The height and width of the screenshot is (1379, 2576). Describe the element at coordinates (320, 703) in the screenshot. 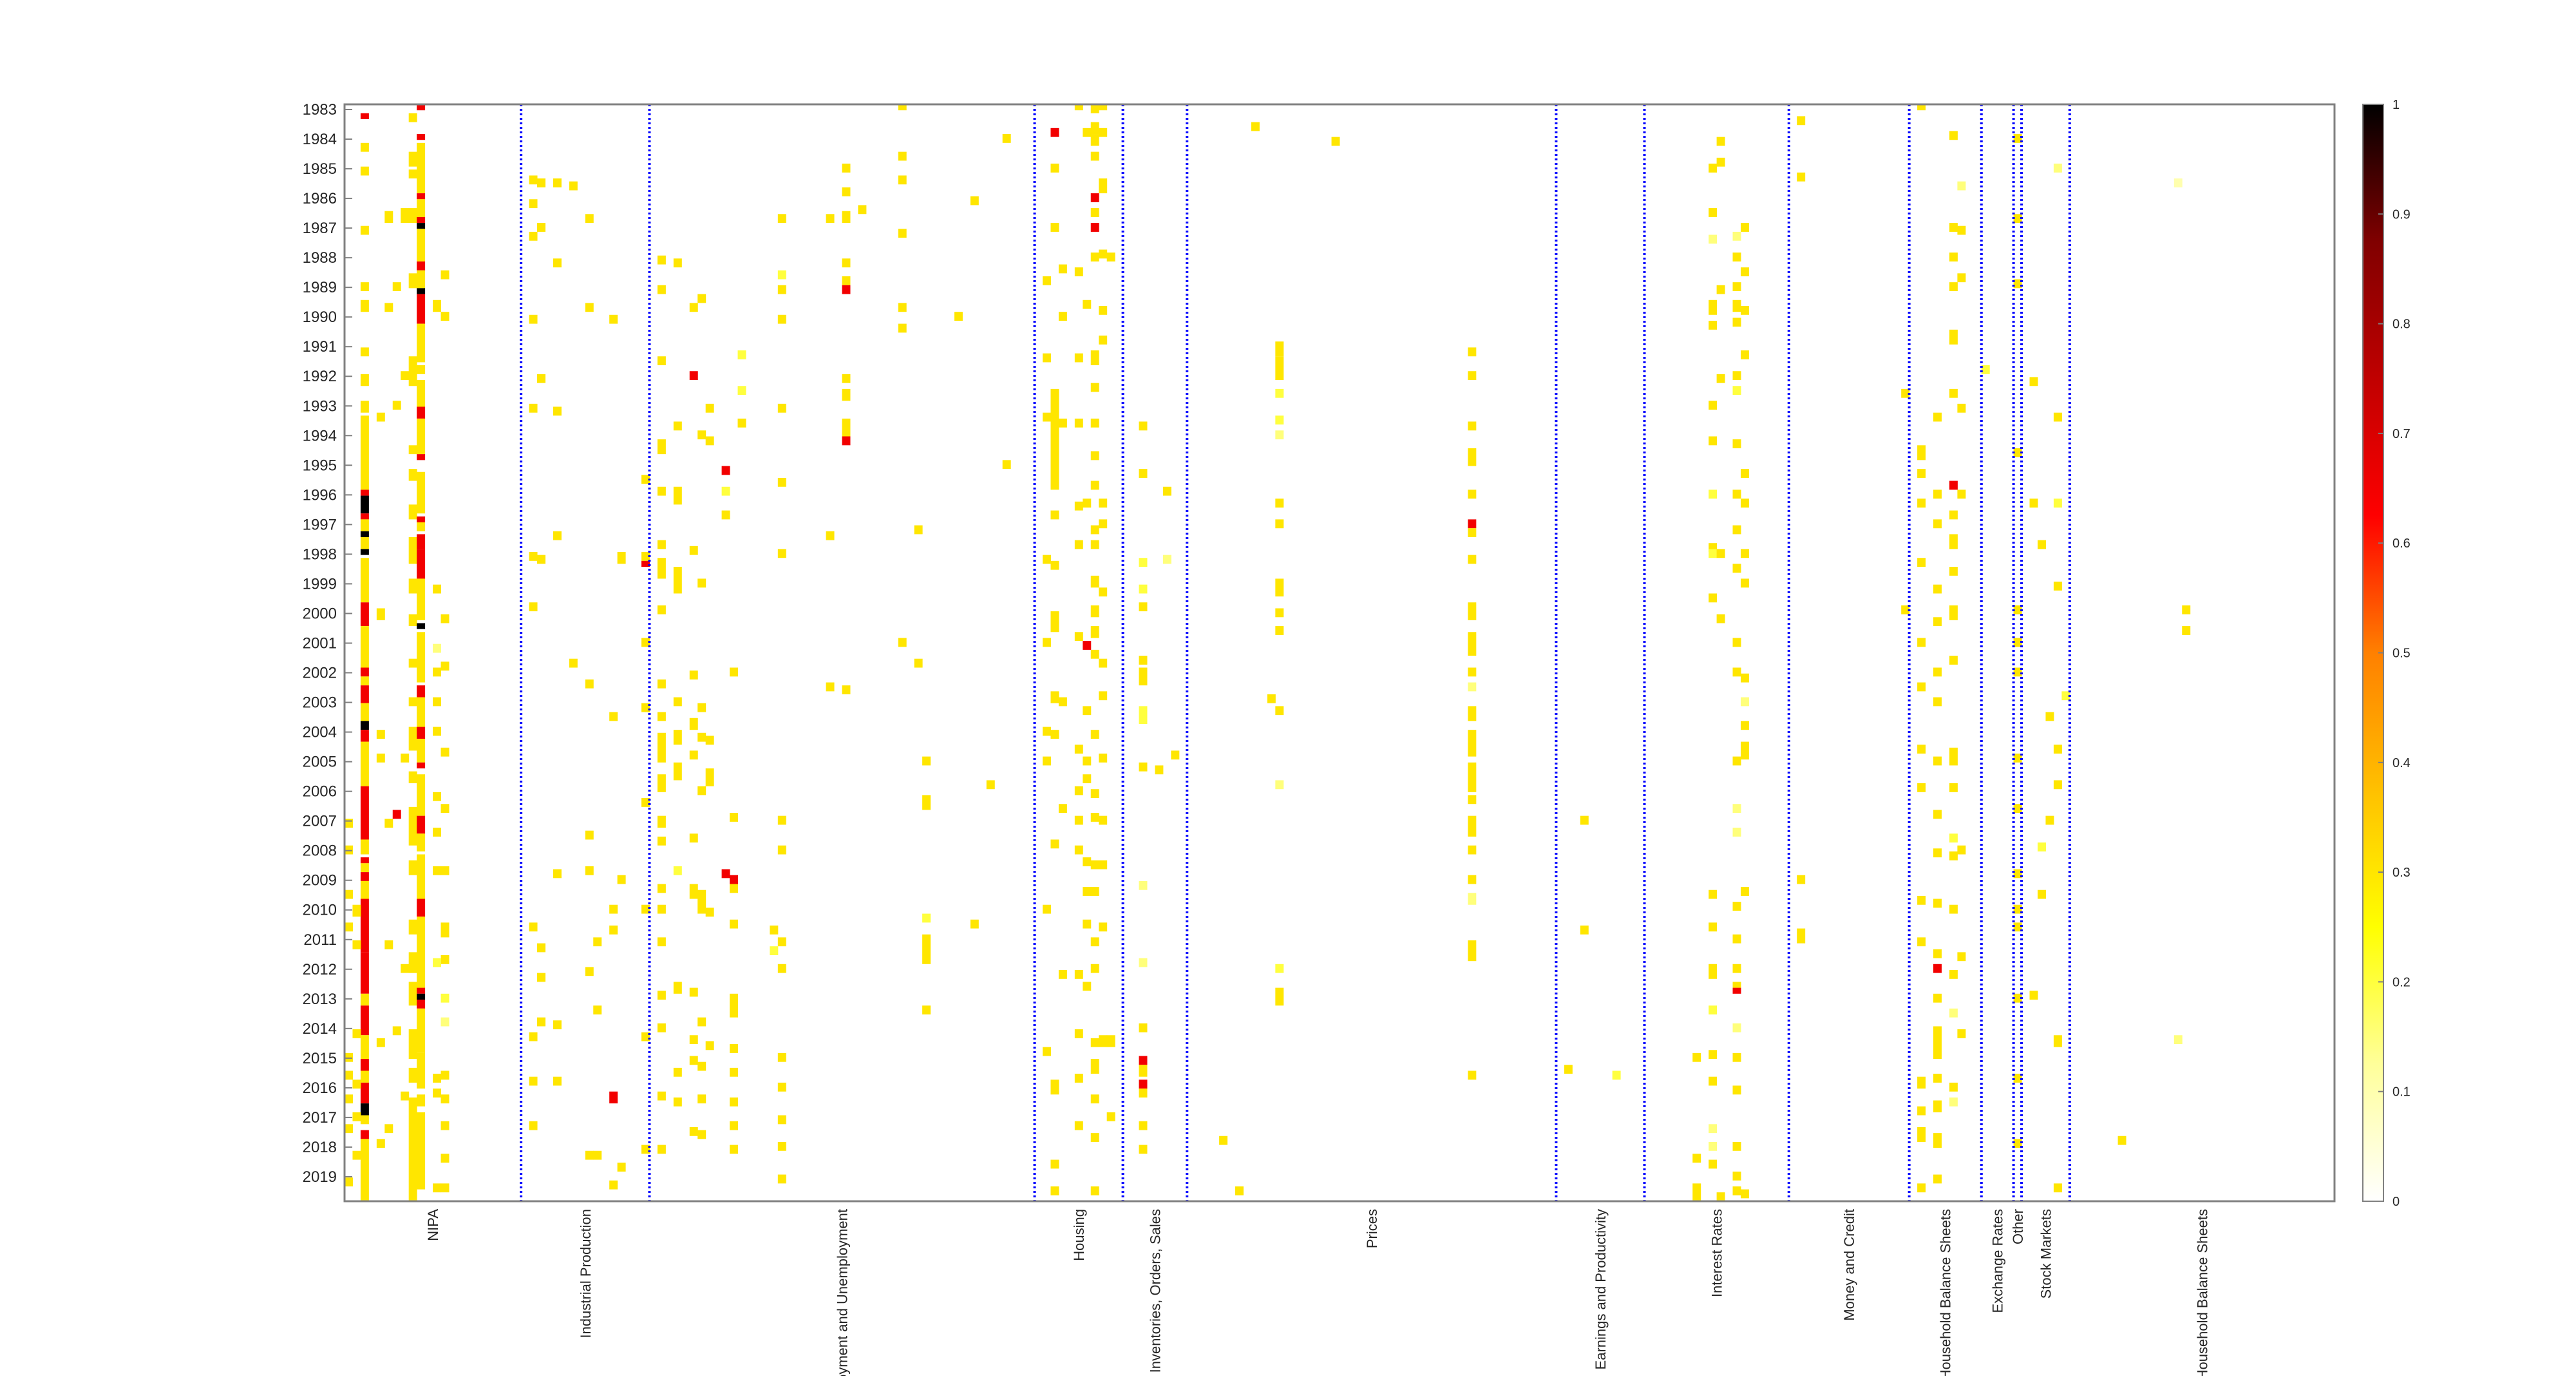

I see `y-tick-label: 2003` at that location.